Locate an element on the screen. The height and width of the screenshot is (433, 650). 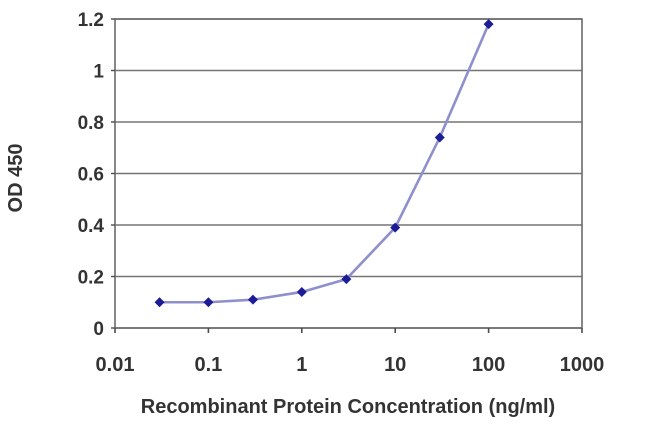
y-tick-label: 0 is located at coordinates (98, 329).